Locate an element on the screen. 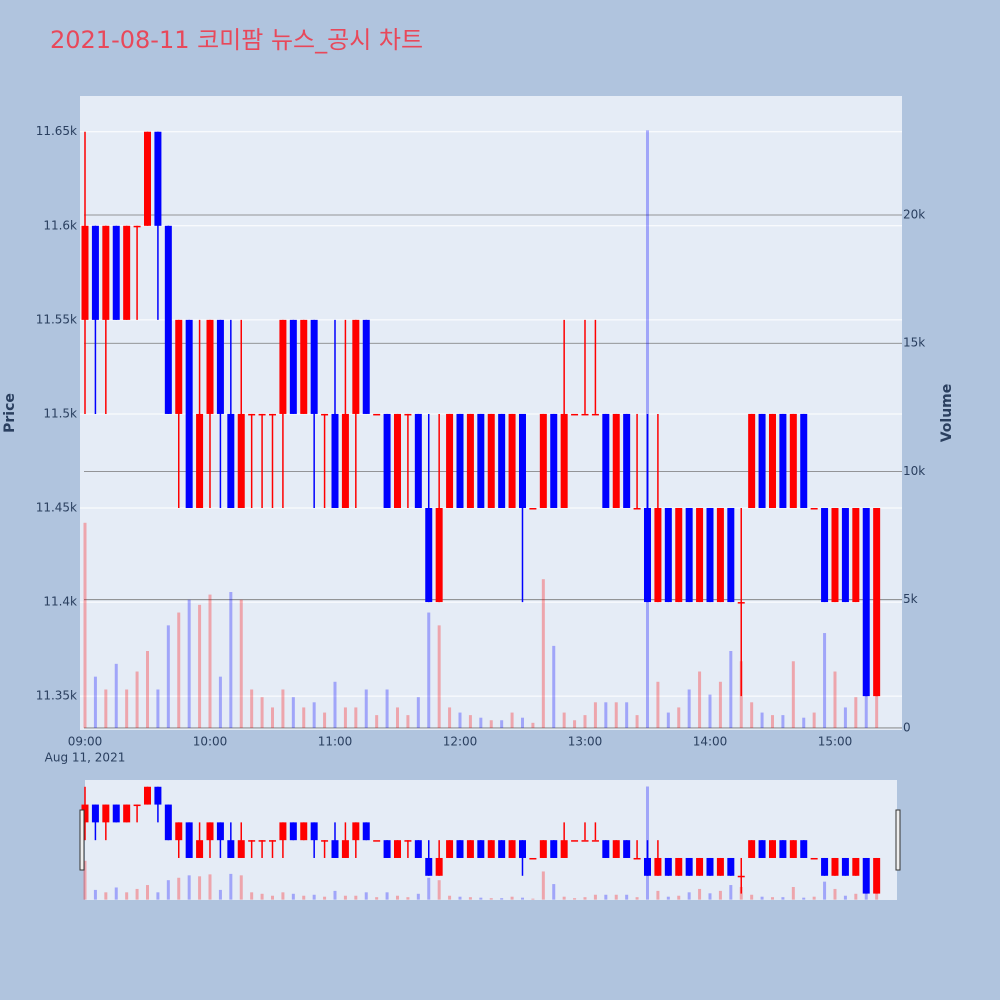  y2-tick-label: 5k is located at coordinates (910, 599).